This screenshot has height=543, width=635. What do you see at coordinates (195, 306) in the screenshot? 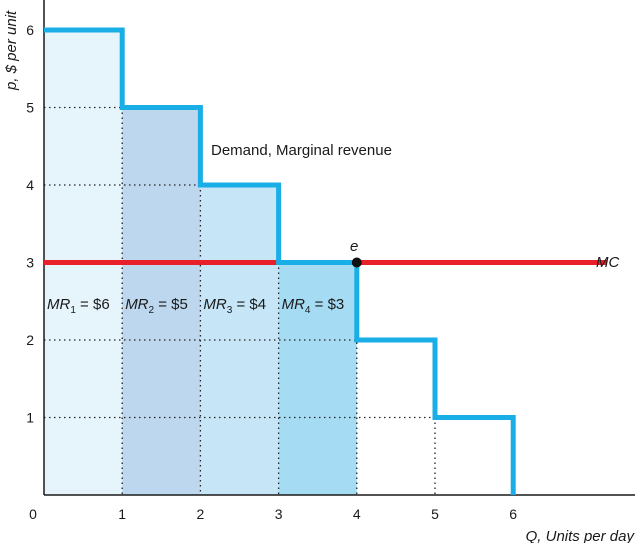
I see `mr-labels: MR1 = $6 MR2 = $5 MR3 = $4 MR4 = $3` at bounding box center [195, 306].